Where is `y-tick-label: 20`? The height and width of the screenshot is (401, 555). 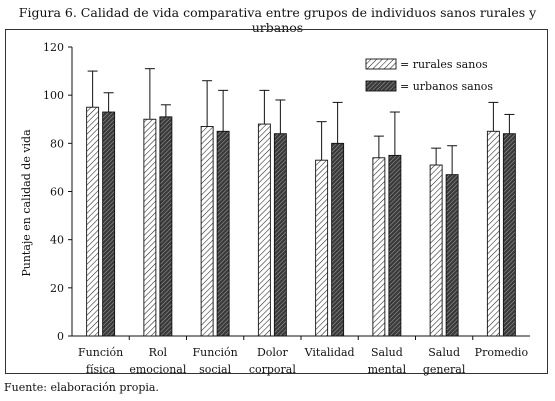
y-tick-label: 20 is located at coordinates (57, 288).